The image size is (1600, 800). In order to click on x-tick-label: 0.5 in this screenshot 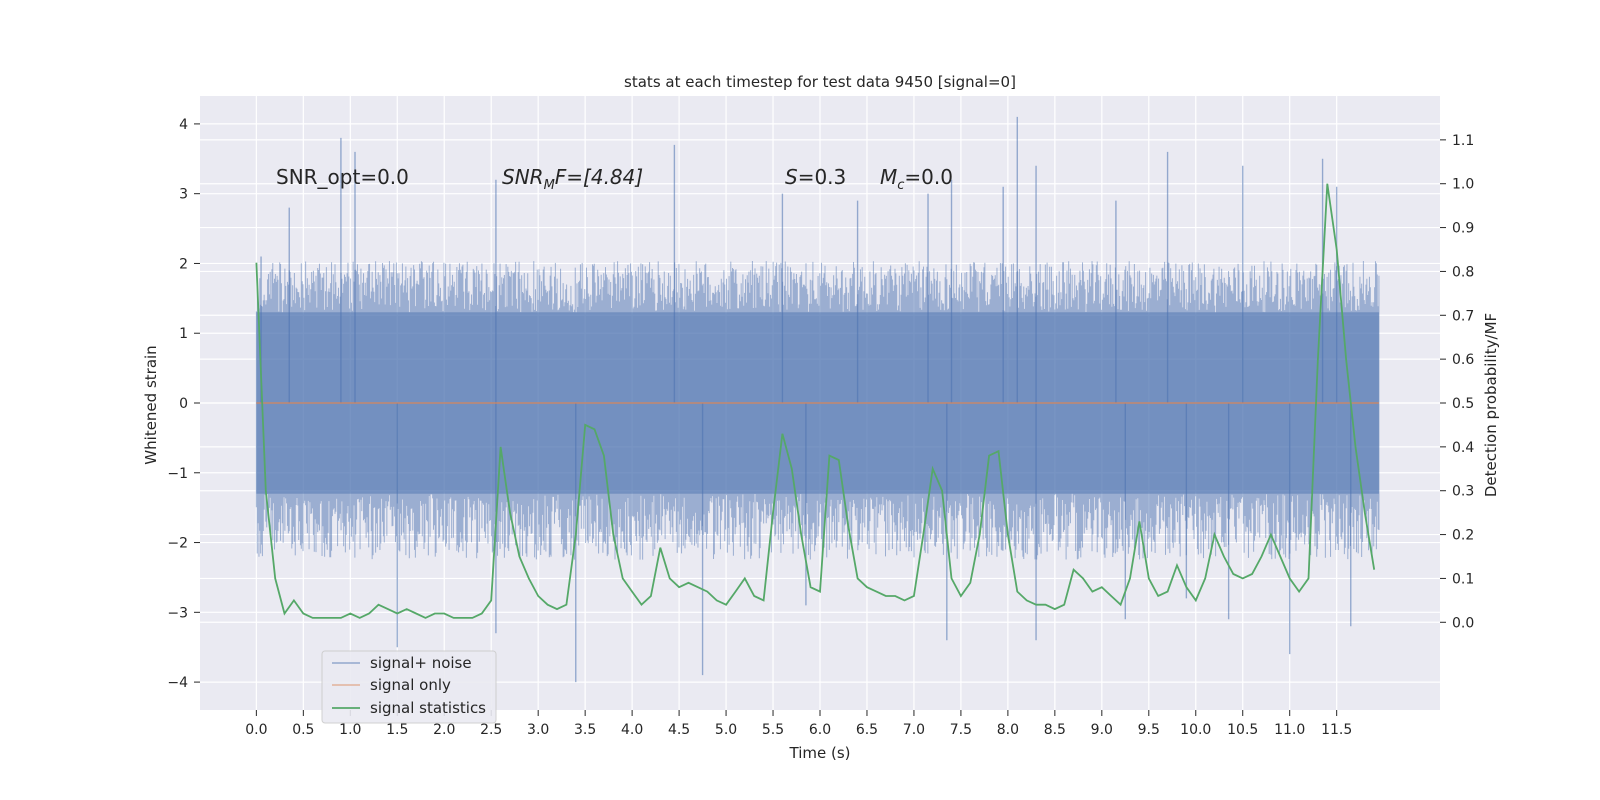, I will do `click(303, 730)`.